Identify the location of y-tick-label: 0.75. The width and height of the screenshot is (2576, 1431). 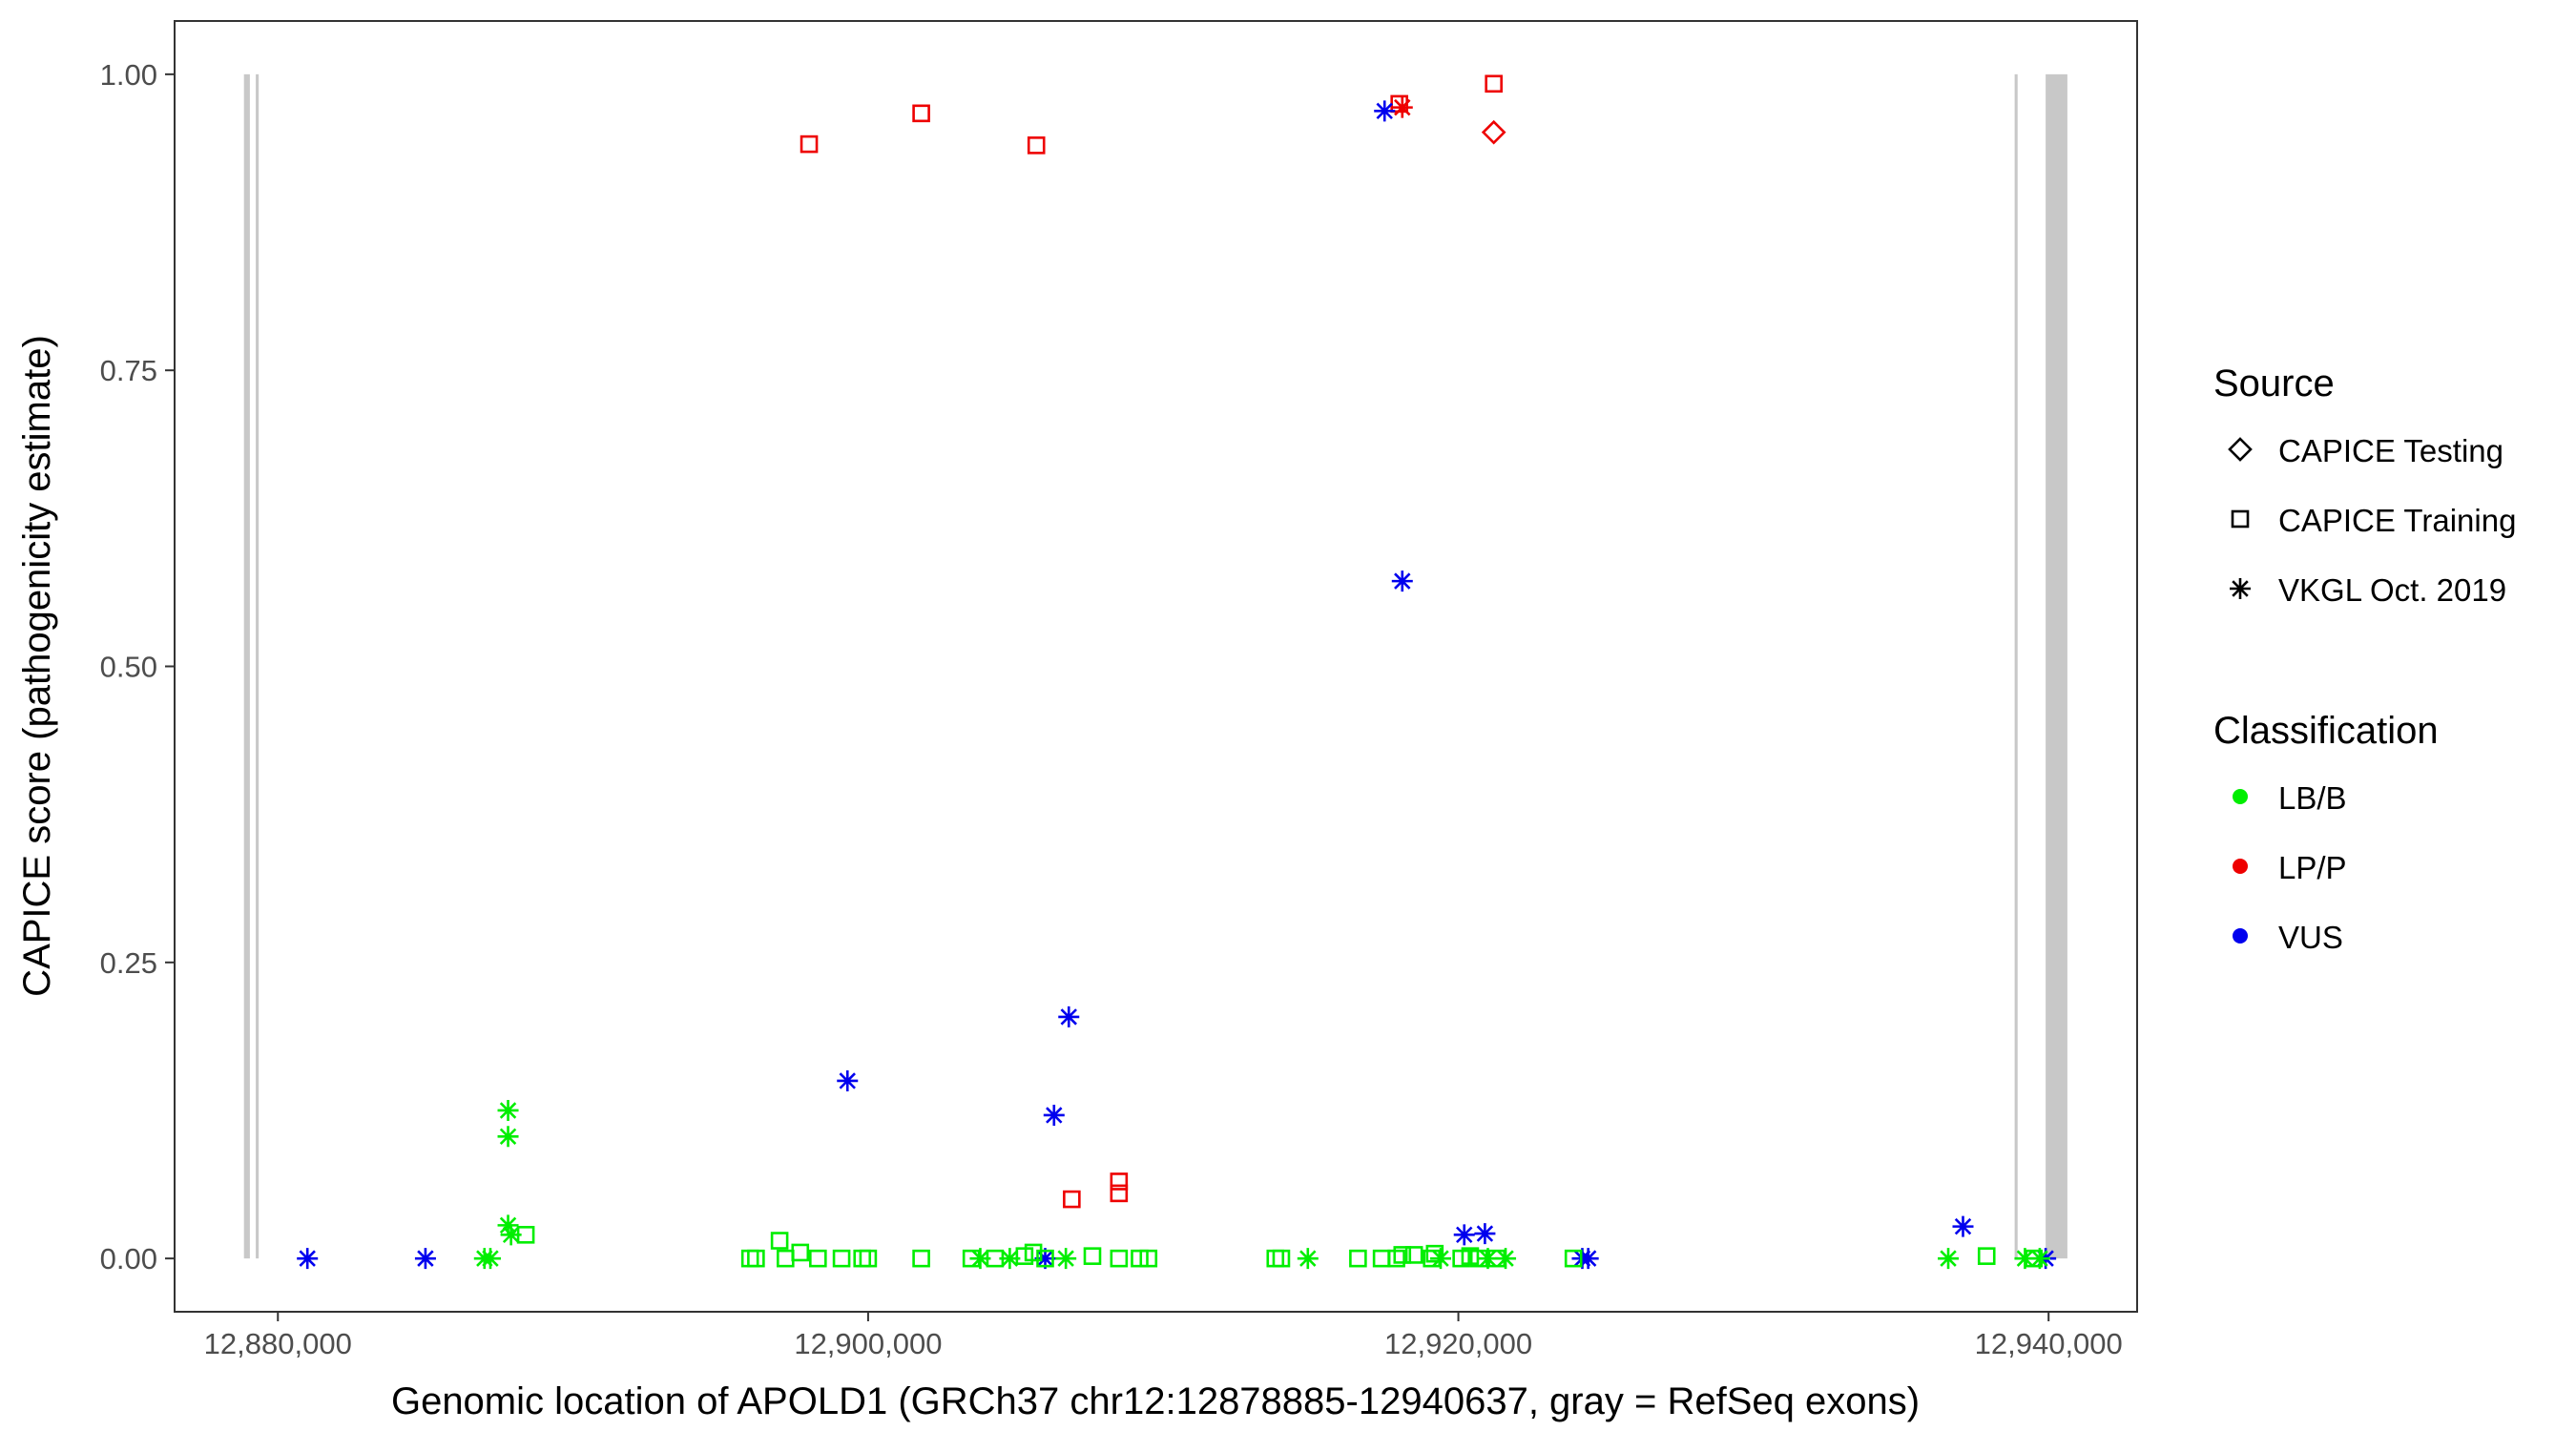
(128, 370).